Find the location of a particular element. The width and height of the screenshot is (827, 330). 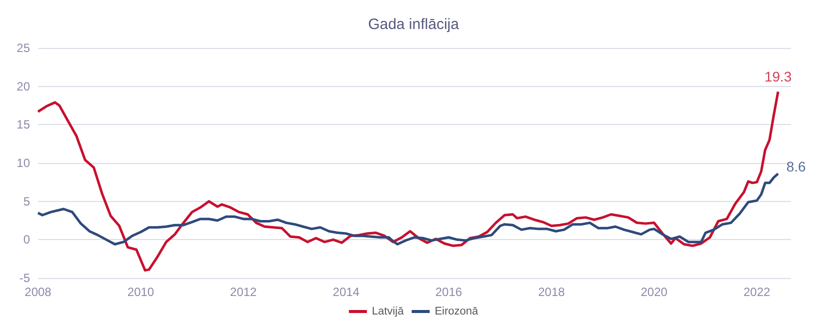

legend-label: Eirozonā is located at coordinates (456, 312).